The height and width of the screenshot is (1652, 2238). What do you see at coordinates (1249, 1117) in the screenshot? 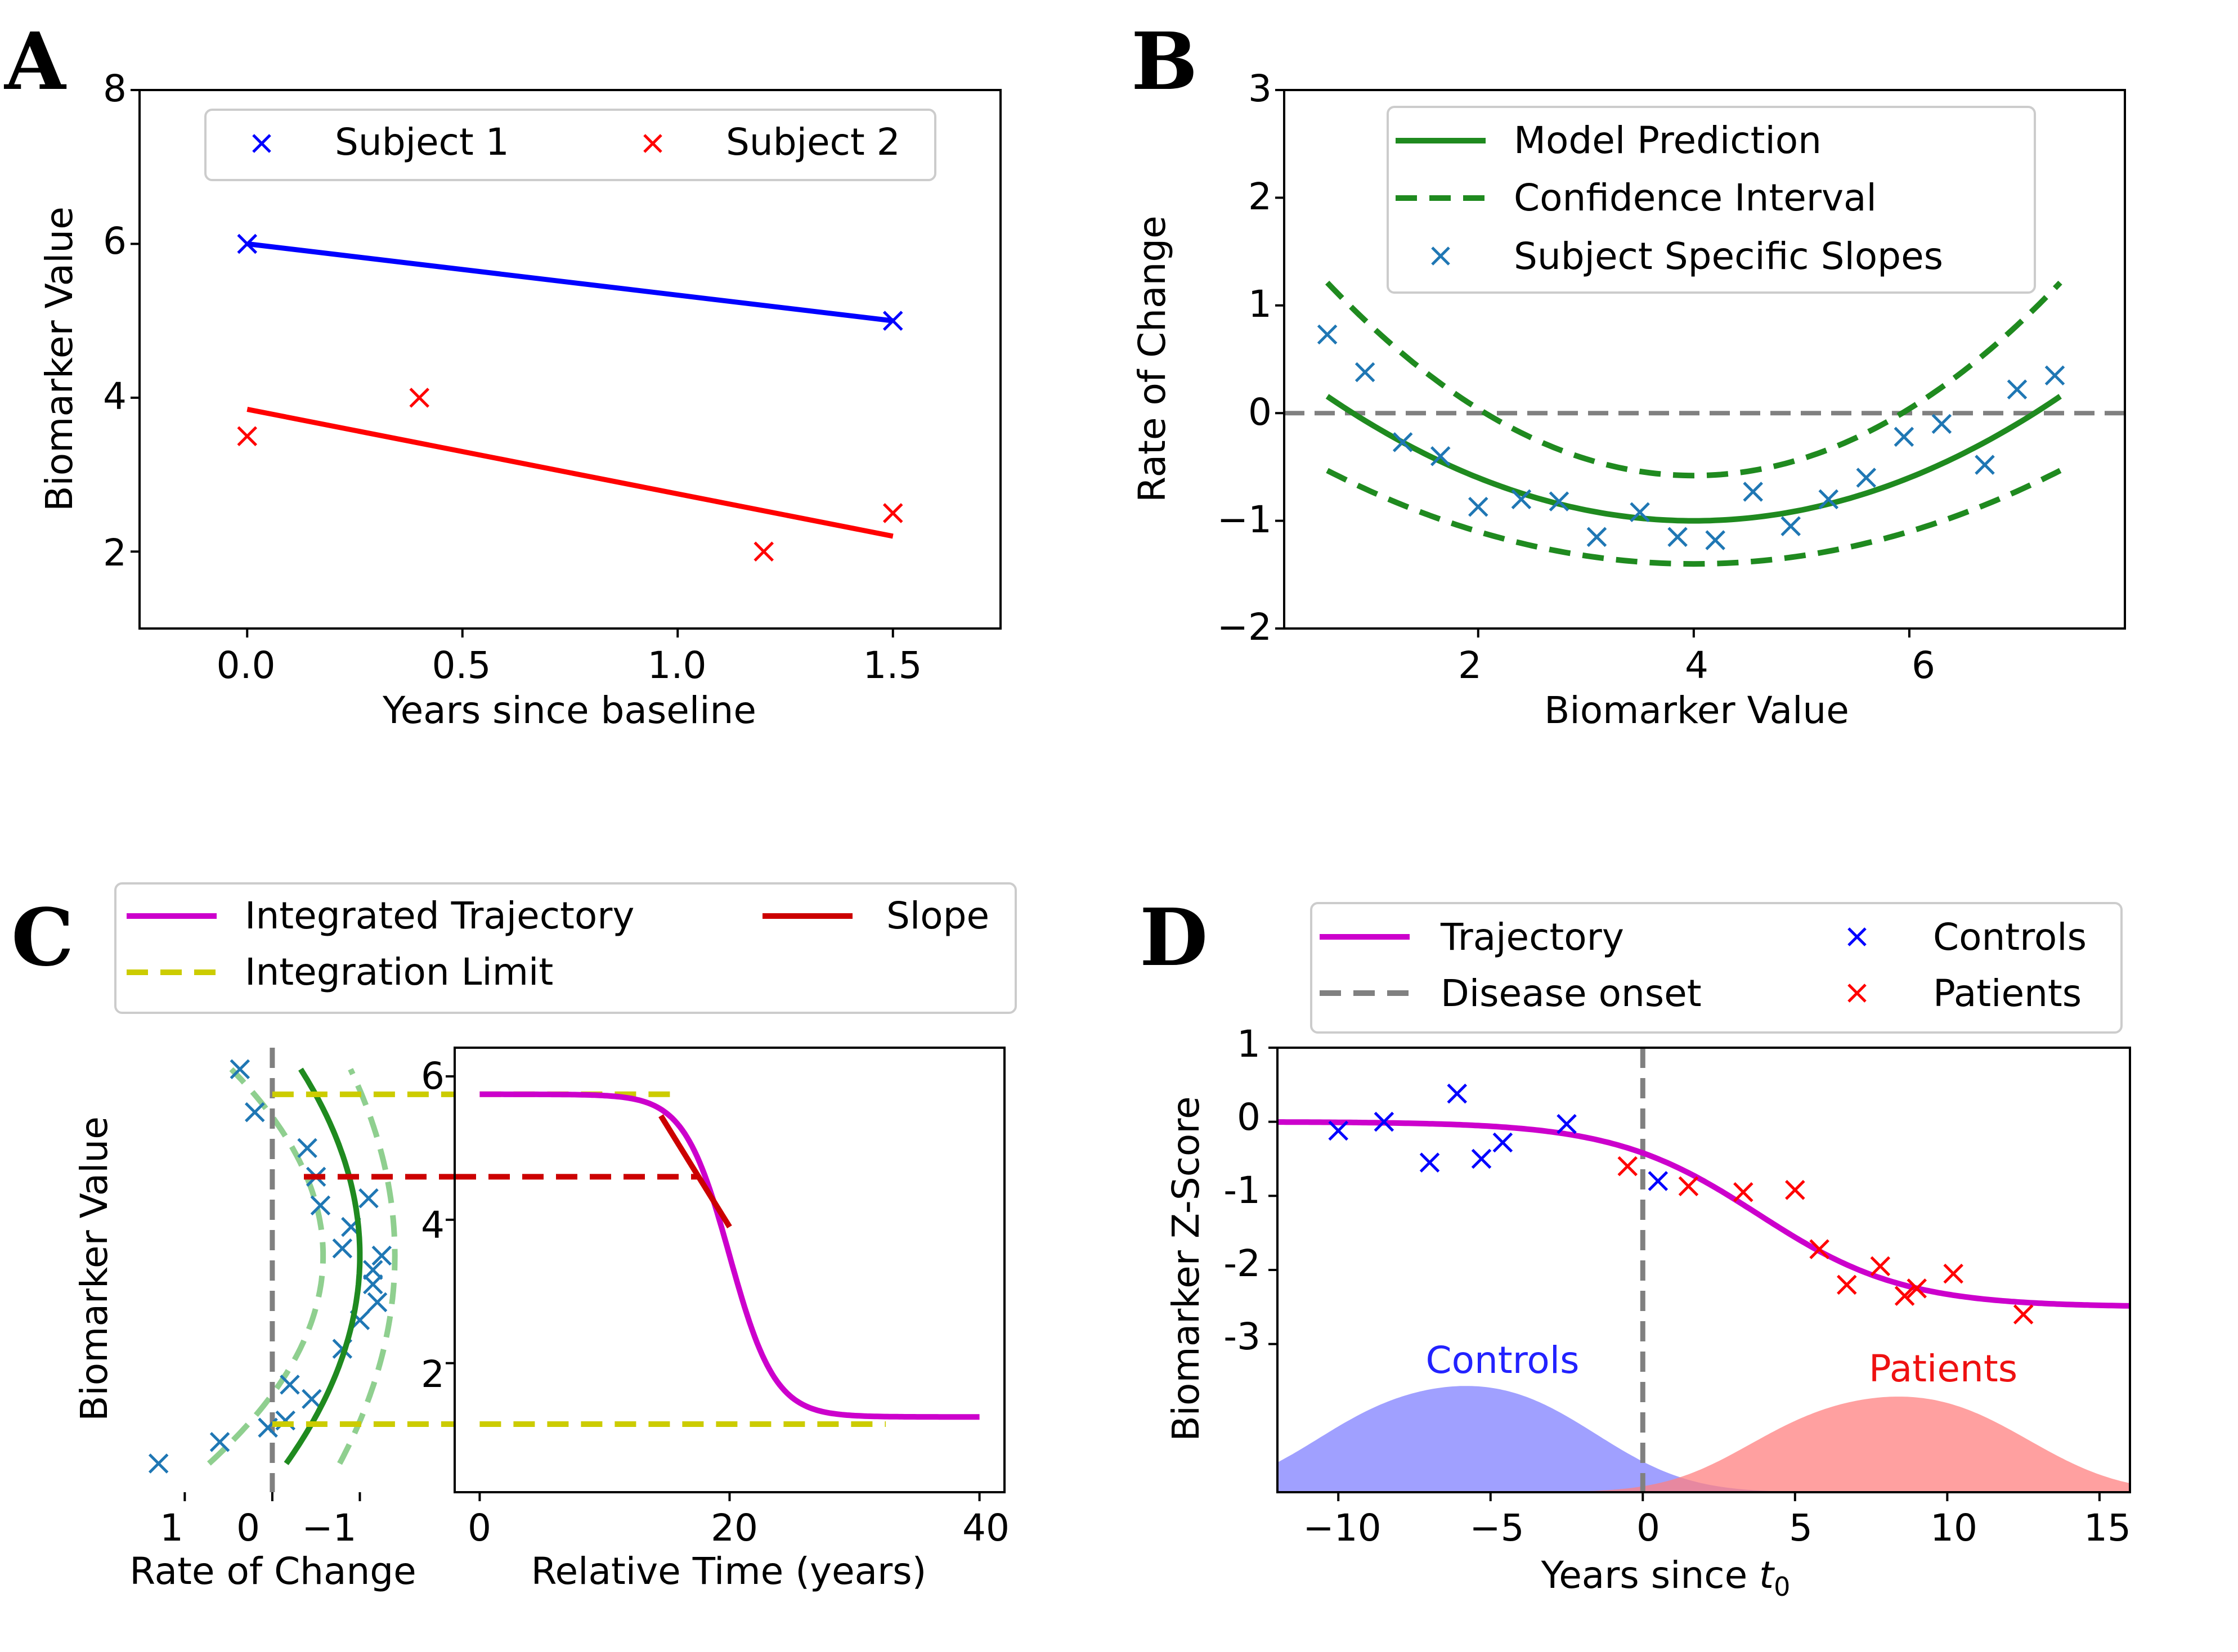
I see `panel-d-ytick-label: 0` at bounding box center [1249, 1117].